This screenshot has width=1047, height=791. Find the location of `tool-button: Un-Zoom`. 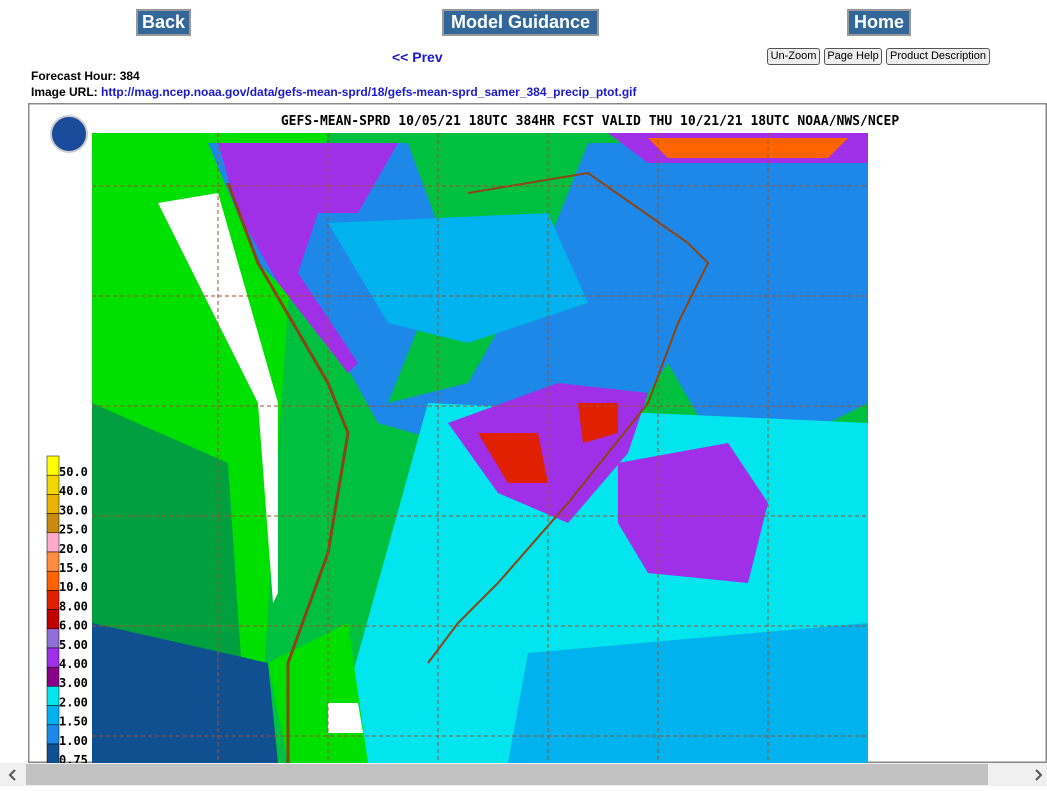

tool-button: Un-Zoom is located at coordinates (793, 56).